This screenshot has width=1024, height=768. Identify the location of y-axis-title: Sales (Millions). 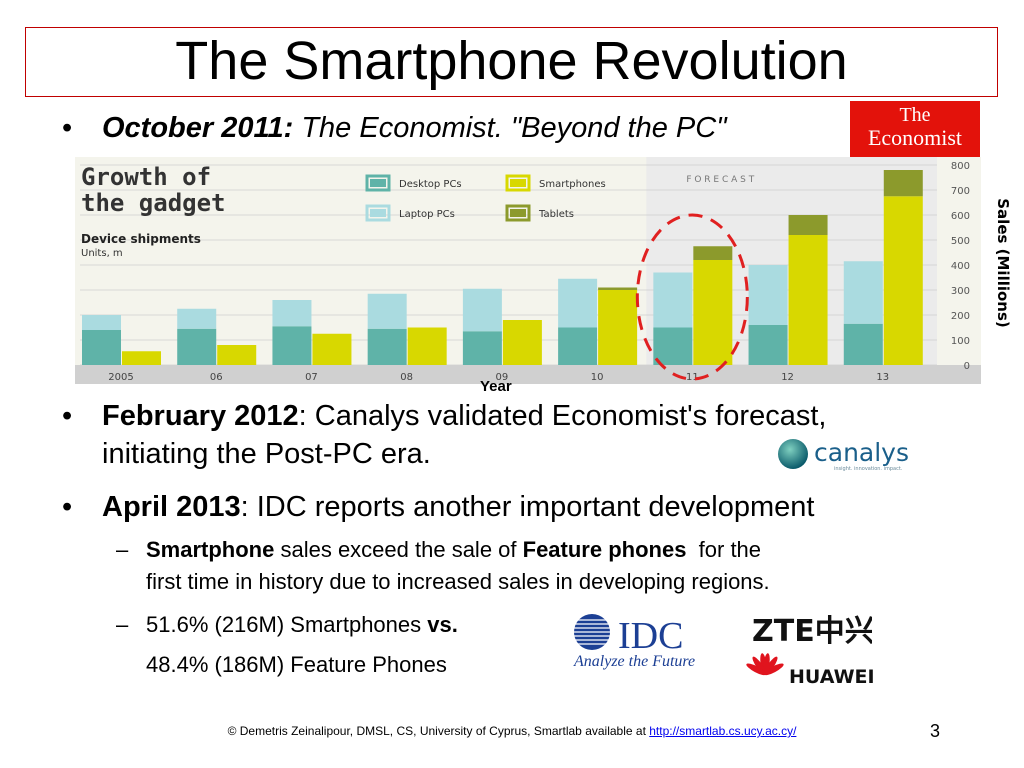
(1003, 263).